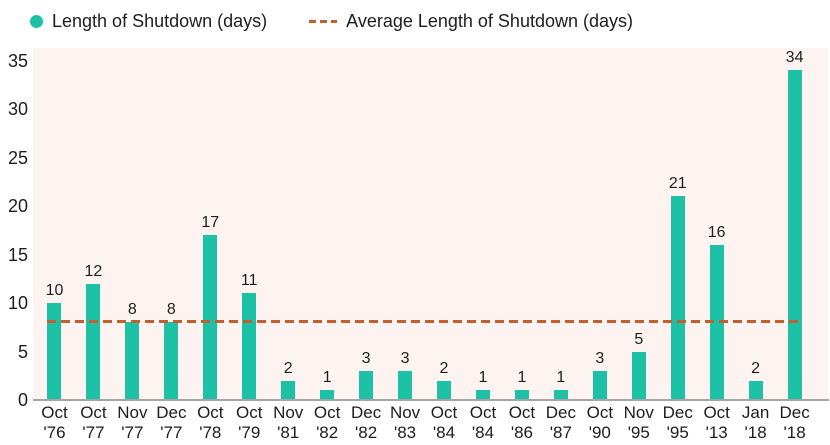 Image resolution: width=830 pixels, height=445 pixels. I want to click on x-tick-label: Dec '95, so click(677, 423).